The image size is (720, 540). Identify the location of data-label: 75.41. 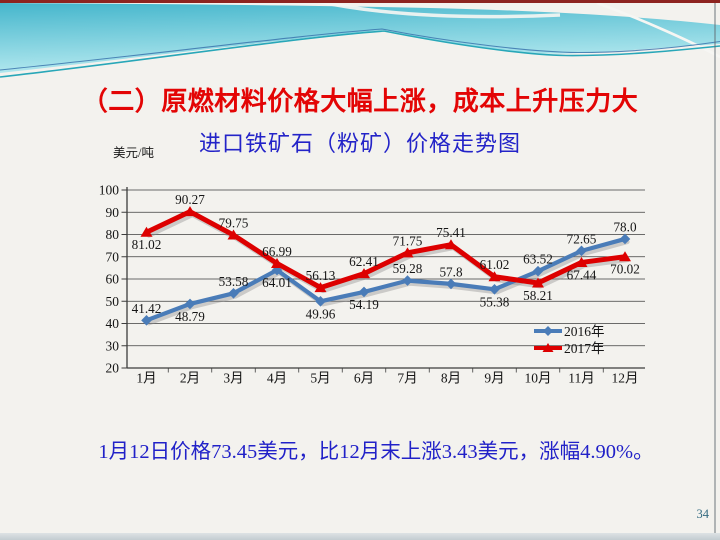
(451, 232).